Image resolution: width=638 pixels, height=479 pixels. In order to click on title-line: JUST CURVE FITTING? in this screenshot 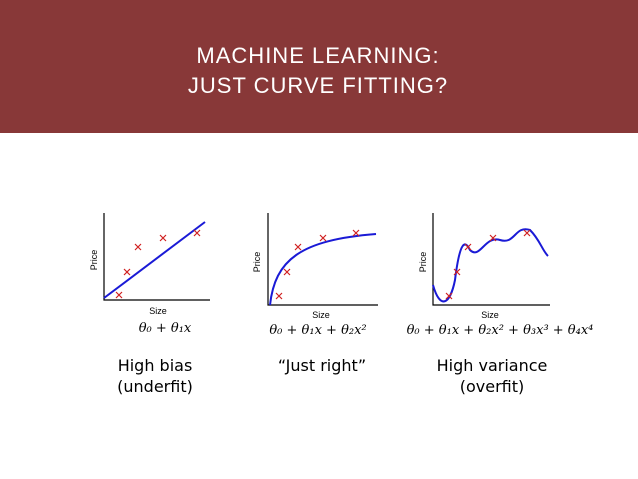, I will do `click(318, 85)`.